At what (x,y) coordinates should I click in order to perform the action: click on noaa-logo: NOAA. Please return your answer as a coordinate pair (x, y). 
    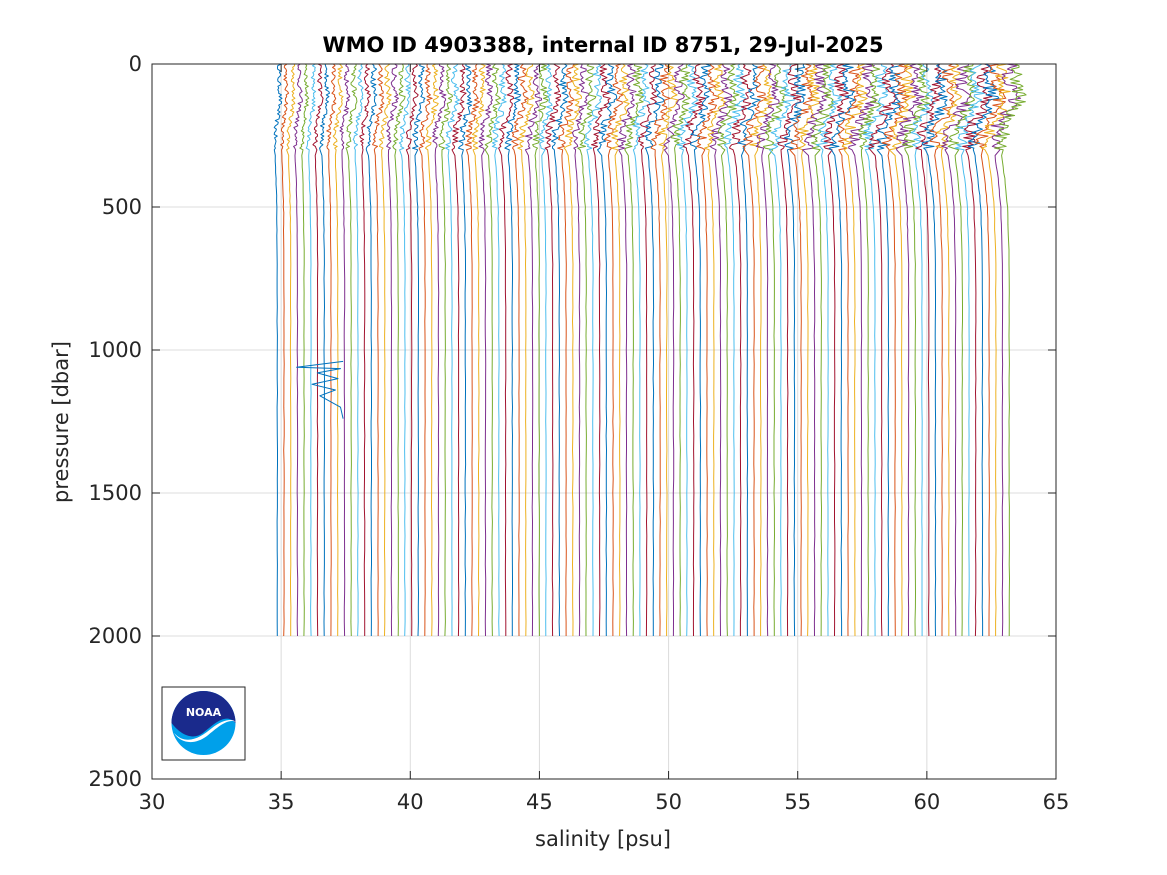
    Looking at the image, I should click on (203, 723).